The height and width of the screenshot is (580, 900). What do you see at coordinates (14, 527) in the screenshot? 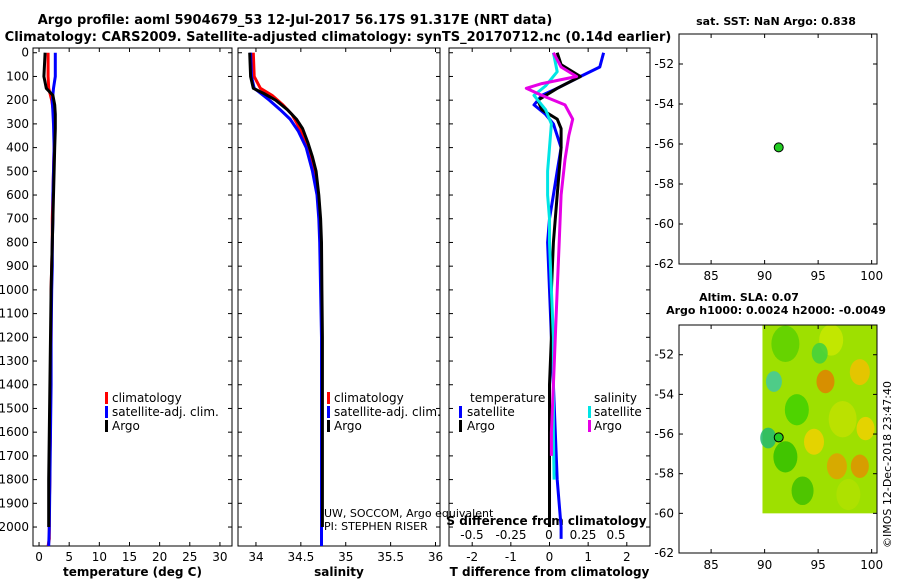
I see `depth-label: 2000` at bounding box center [14, 527].